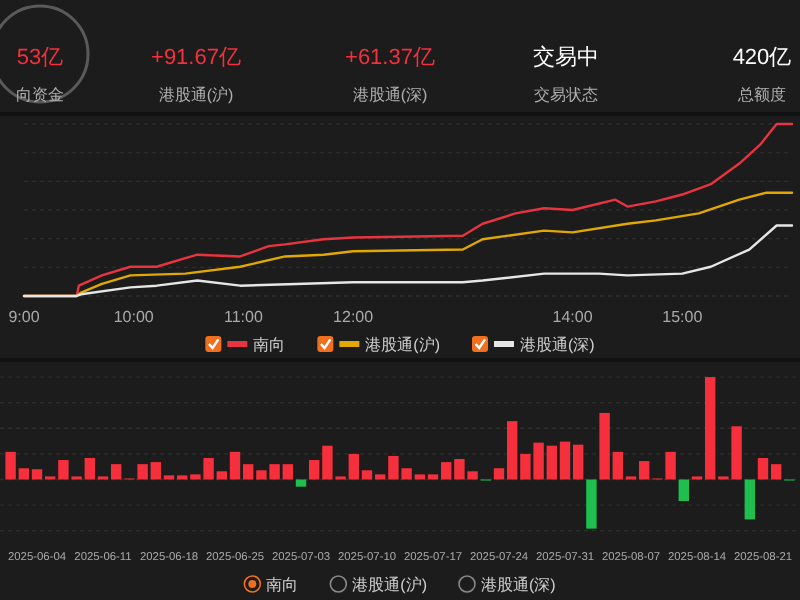  Describe the element at coordinates (24, 317) in the screenshot. I see `x-tick-label: 9:00` at that location.